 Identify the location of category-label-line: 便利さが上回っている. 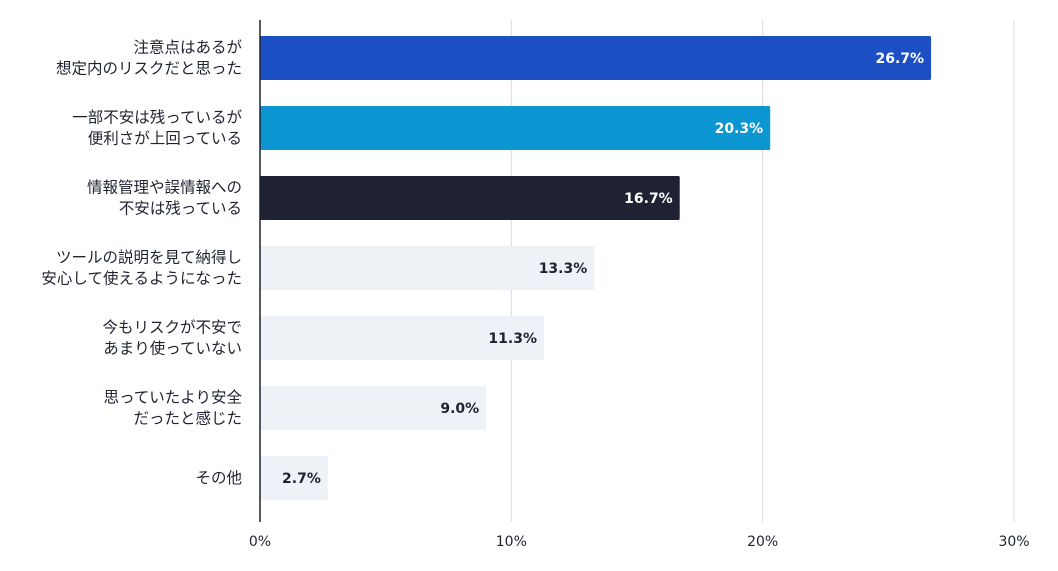
(165, 139).